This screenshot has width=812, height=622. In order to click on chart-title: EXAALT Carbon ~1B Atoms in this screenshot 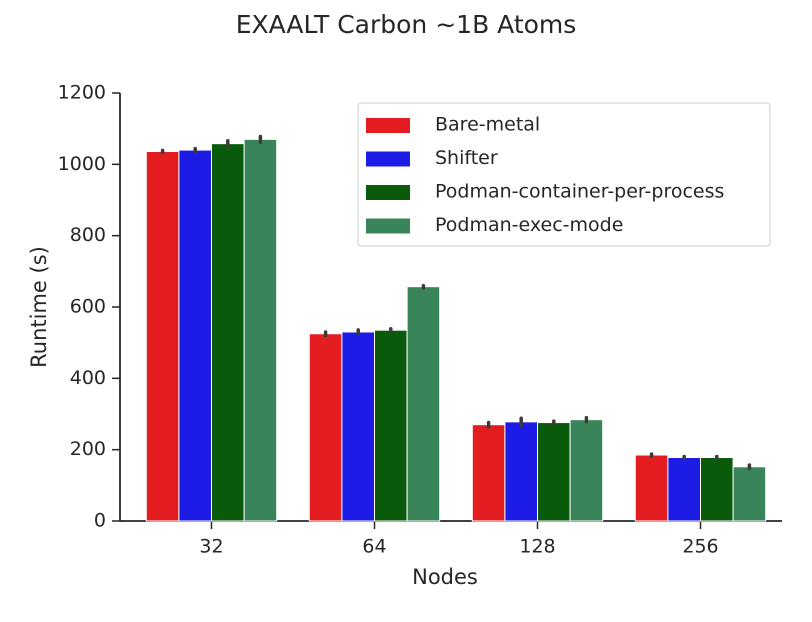, I will do `click(406, 24)`.